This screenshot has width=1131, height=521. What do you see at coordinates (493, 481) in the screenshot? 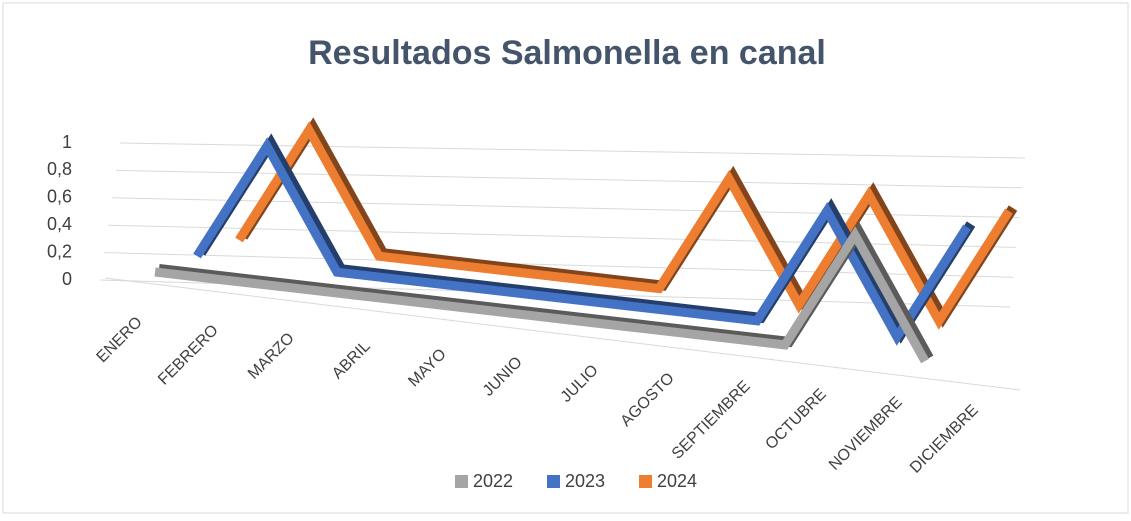
I see `legend-label: 2022` at bounding box center [493, 481].